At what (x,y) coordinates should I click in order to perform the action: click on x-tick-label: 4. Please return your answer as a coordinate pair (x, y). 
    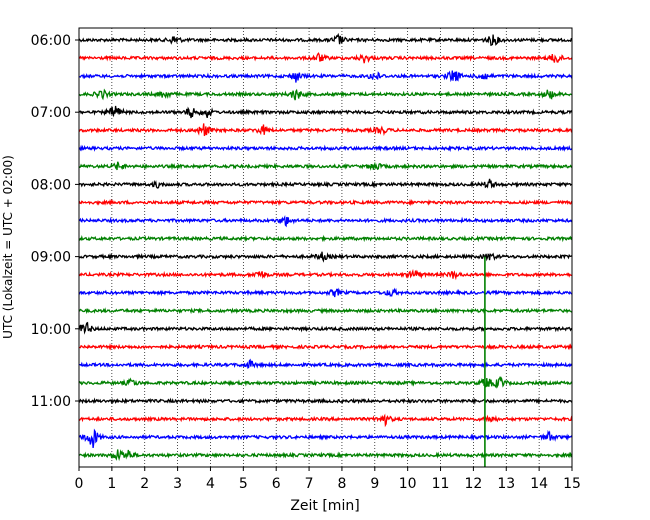
    Looking at the image, I should click on (210, 484).